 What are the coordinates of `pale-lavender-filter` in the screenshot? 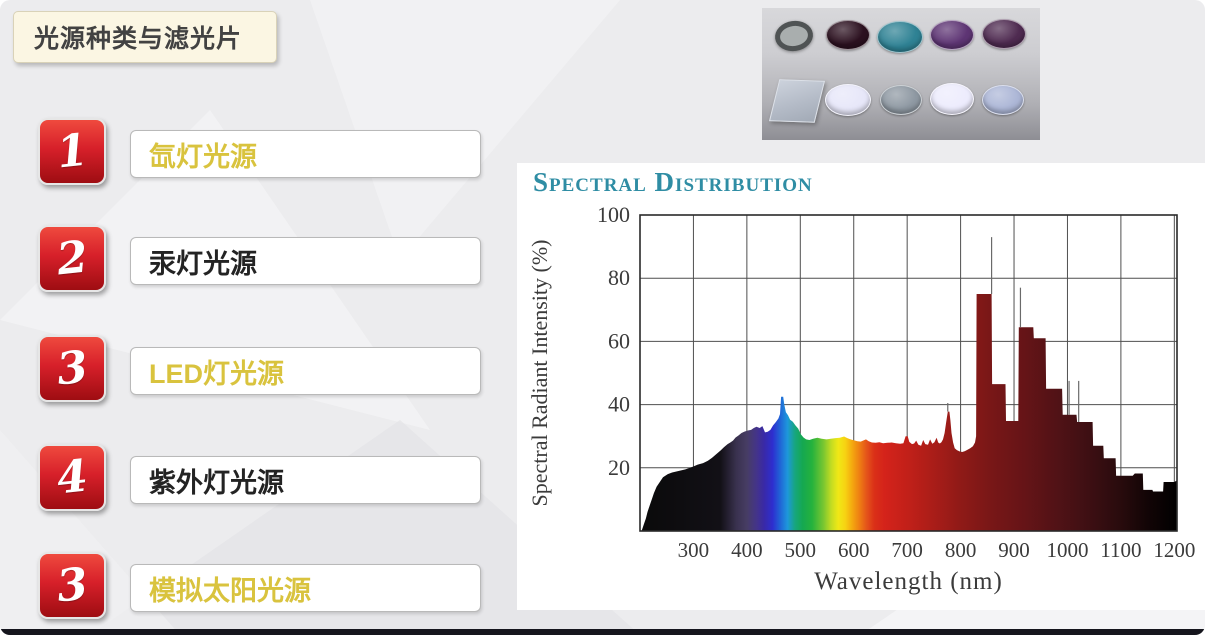 It's located at (848, 100).